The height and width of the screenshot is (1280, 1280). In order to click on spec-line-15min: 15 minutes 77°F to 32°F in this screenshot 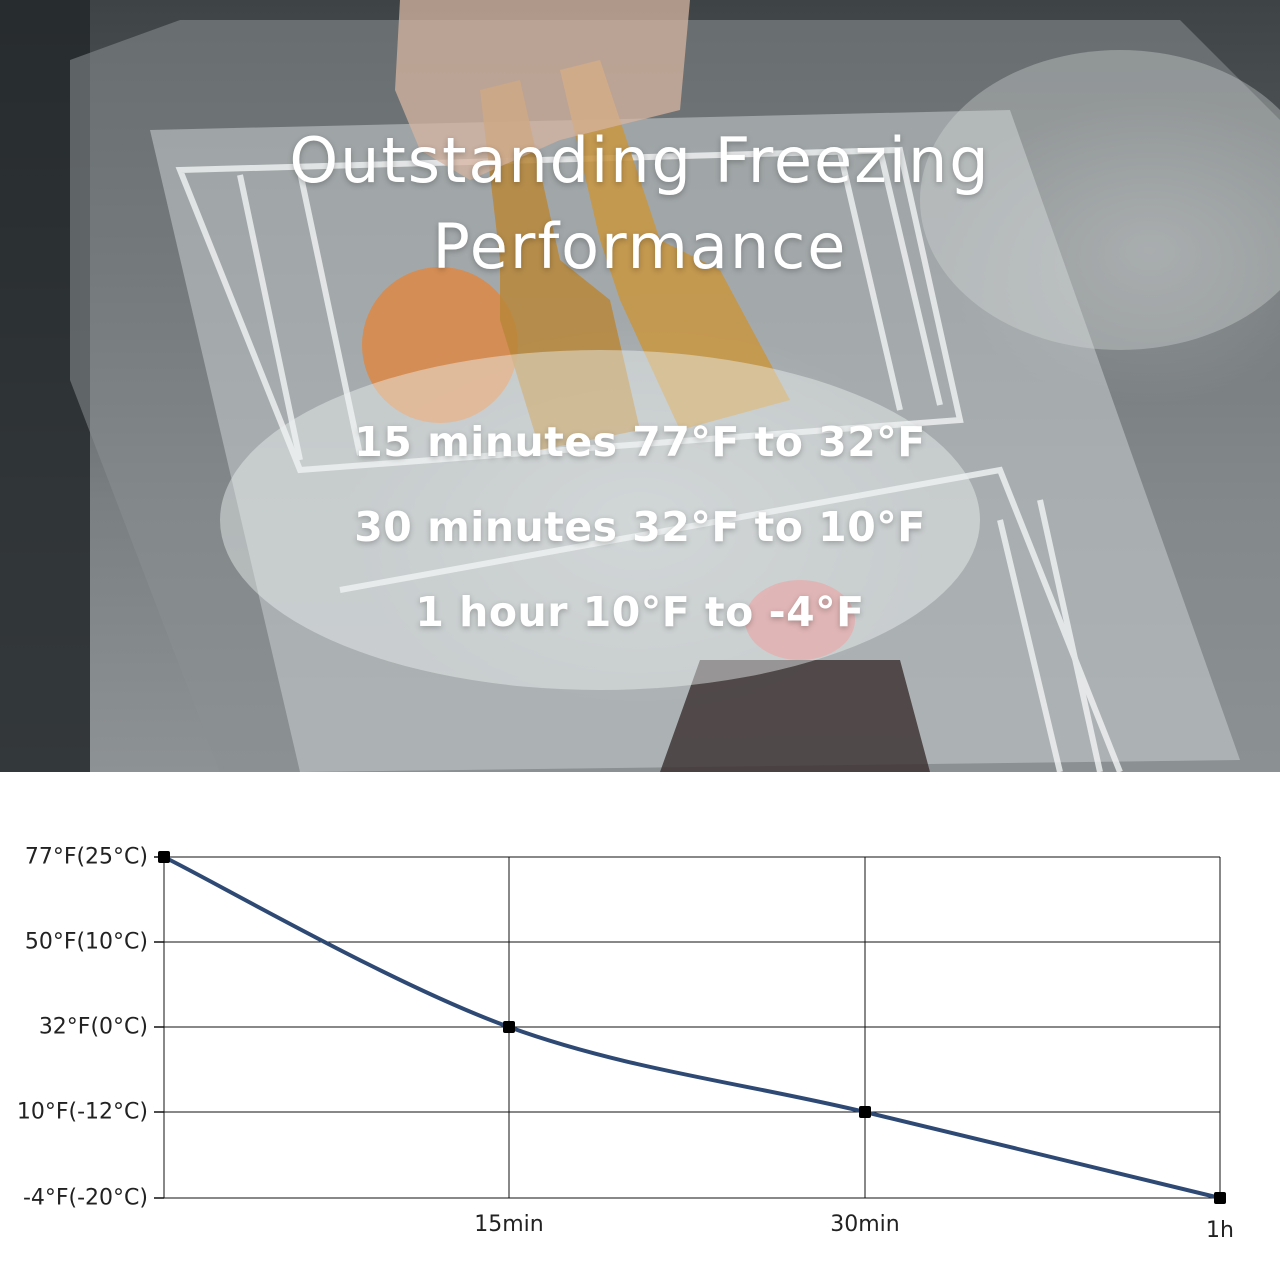, I will do `click(640, 442)`.